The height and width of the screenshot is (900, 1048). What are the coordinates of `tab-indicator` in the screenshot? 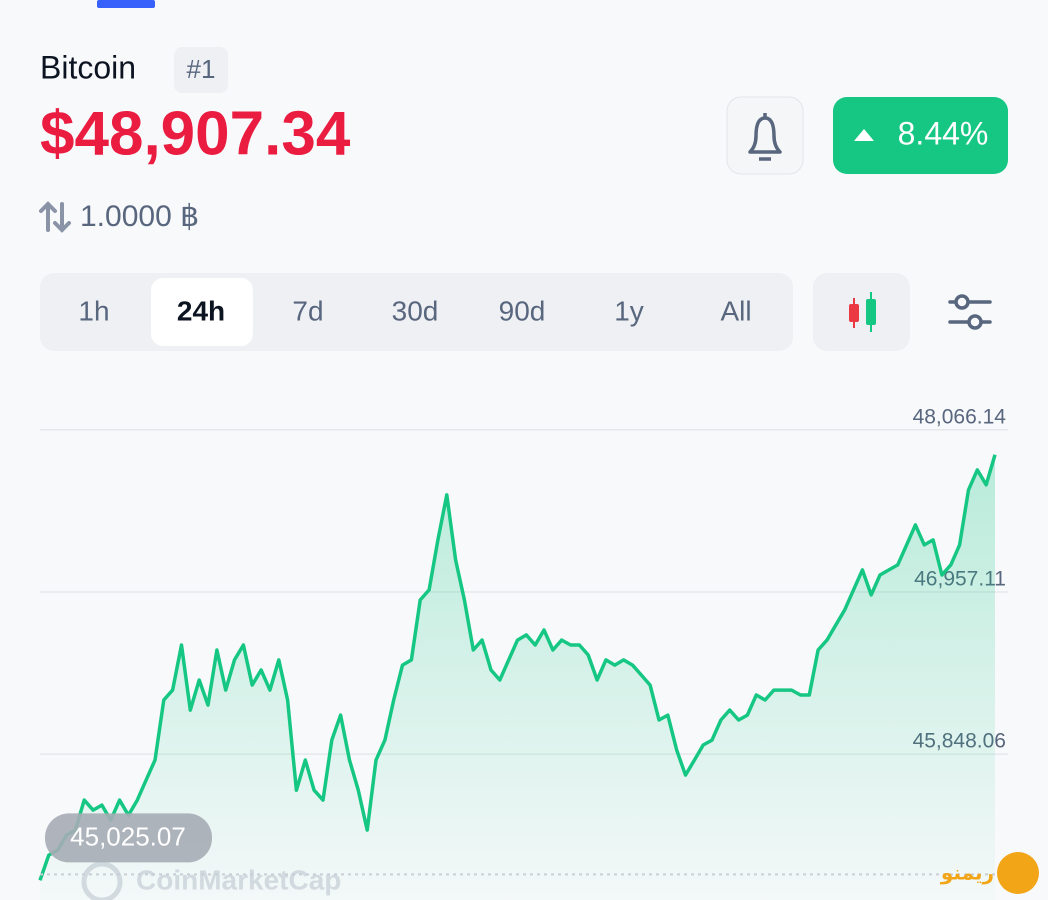 It's located at (126, 4).